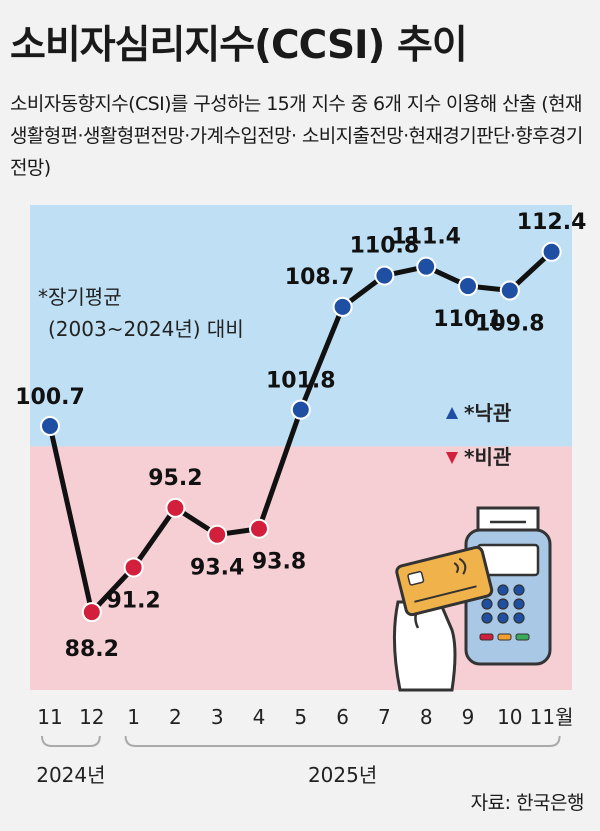 The width and height of the screenshot is (600, 831). What do you see at coordinates (552, 717) in the screenshot?
I see `x-tick-label: 11월` at bounding box center [552, 717].